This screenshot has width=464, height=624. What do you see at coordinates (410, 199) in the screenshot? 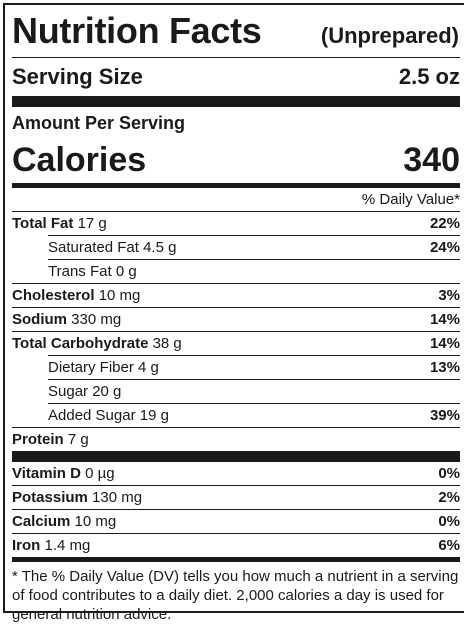
I see `daily-value-header: % Daily Value*` at bounding box center [410, 199].